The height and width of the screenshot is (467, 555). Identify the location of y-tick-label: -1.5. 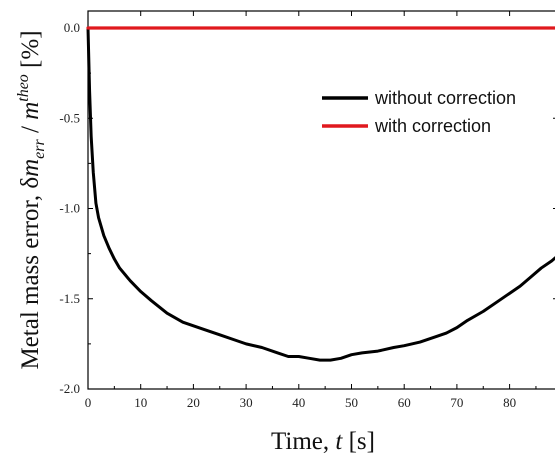
(69, 298).